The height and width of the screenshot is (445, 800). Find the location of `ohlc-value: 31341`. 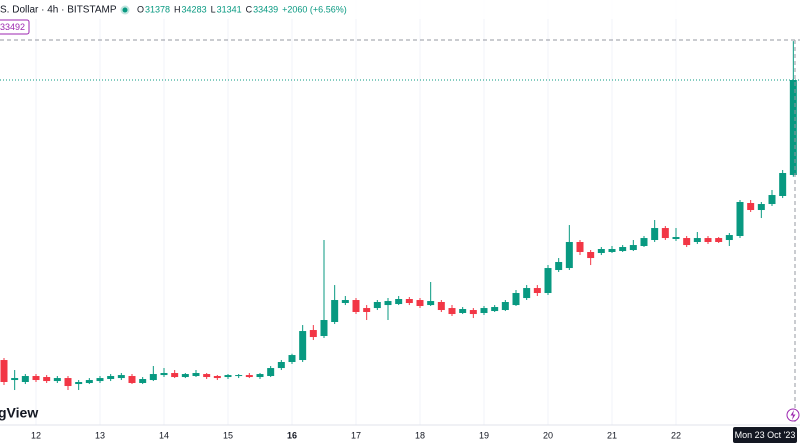

ohlc-value: 31341 is located at coordinates (229, 9).